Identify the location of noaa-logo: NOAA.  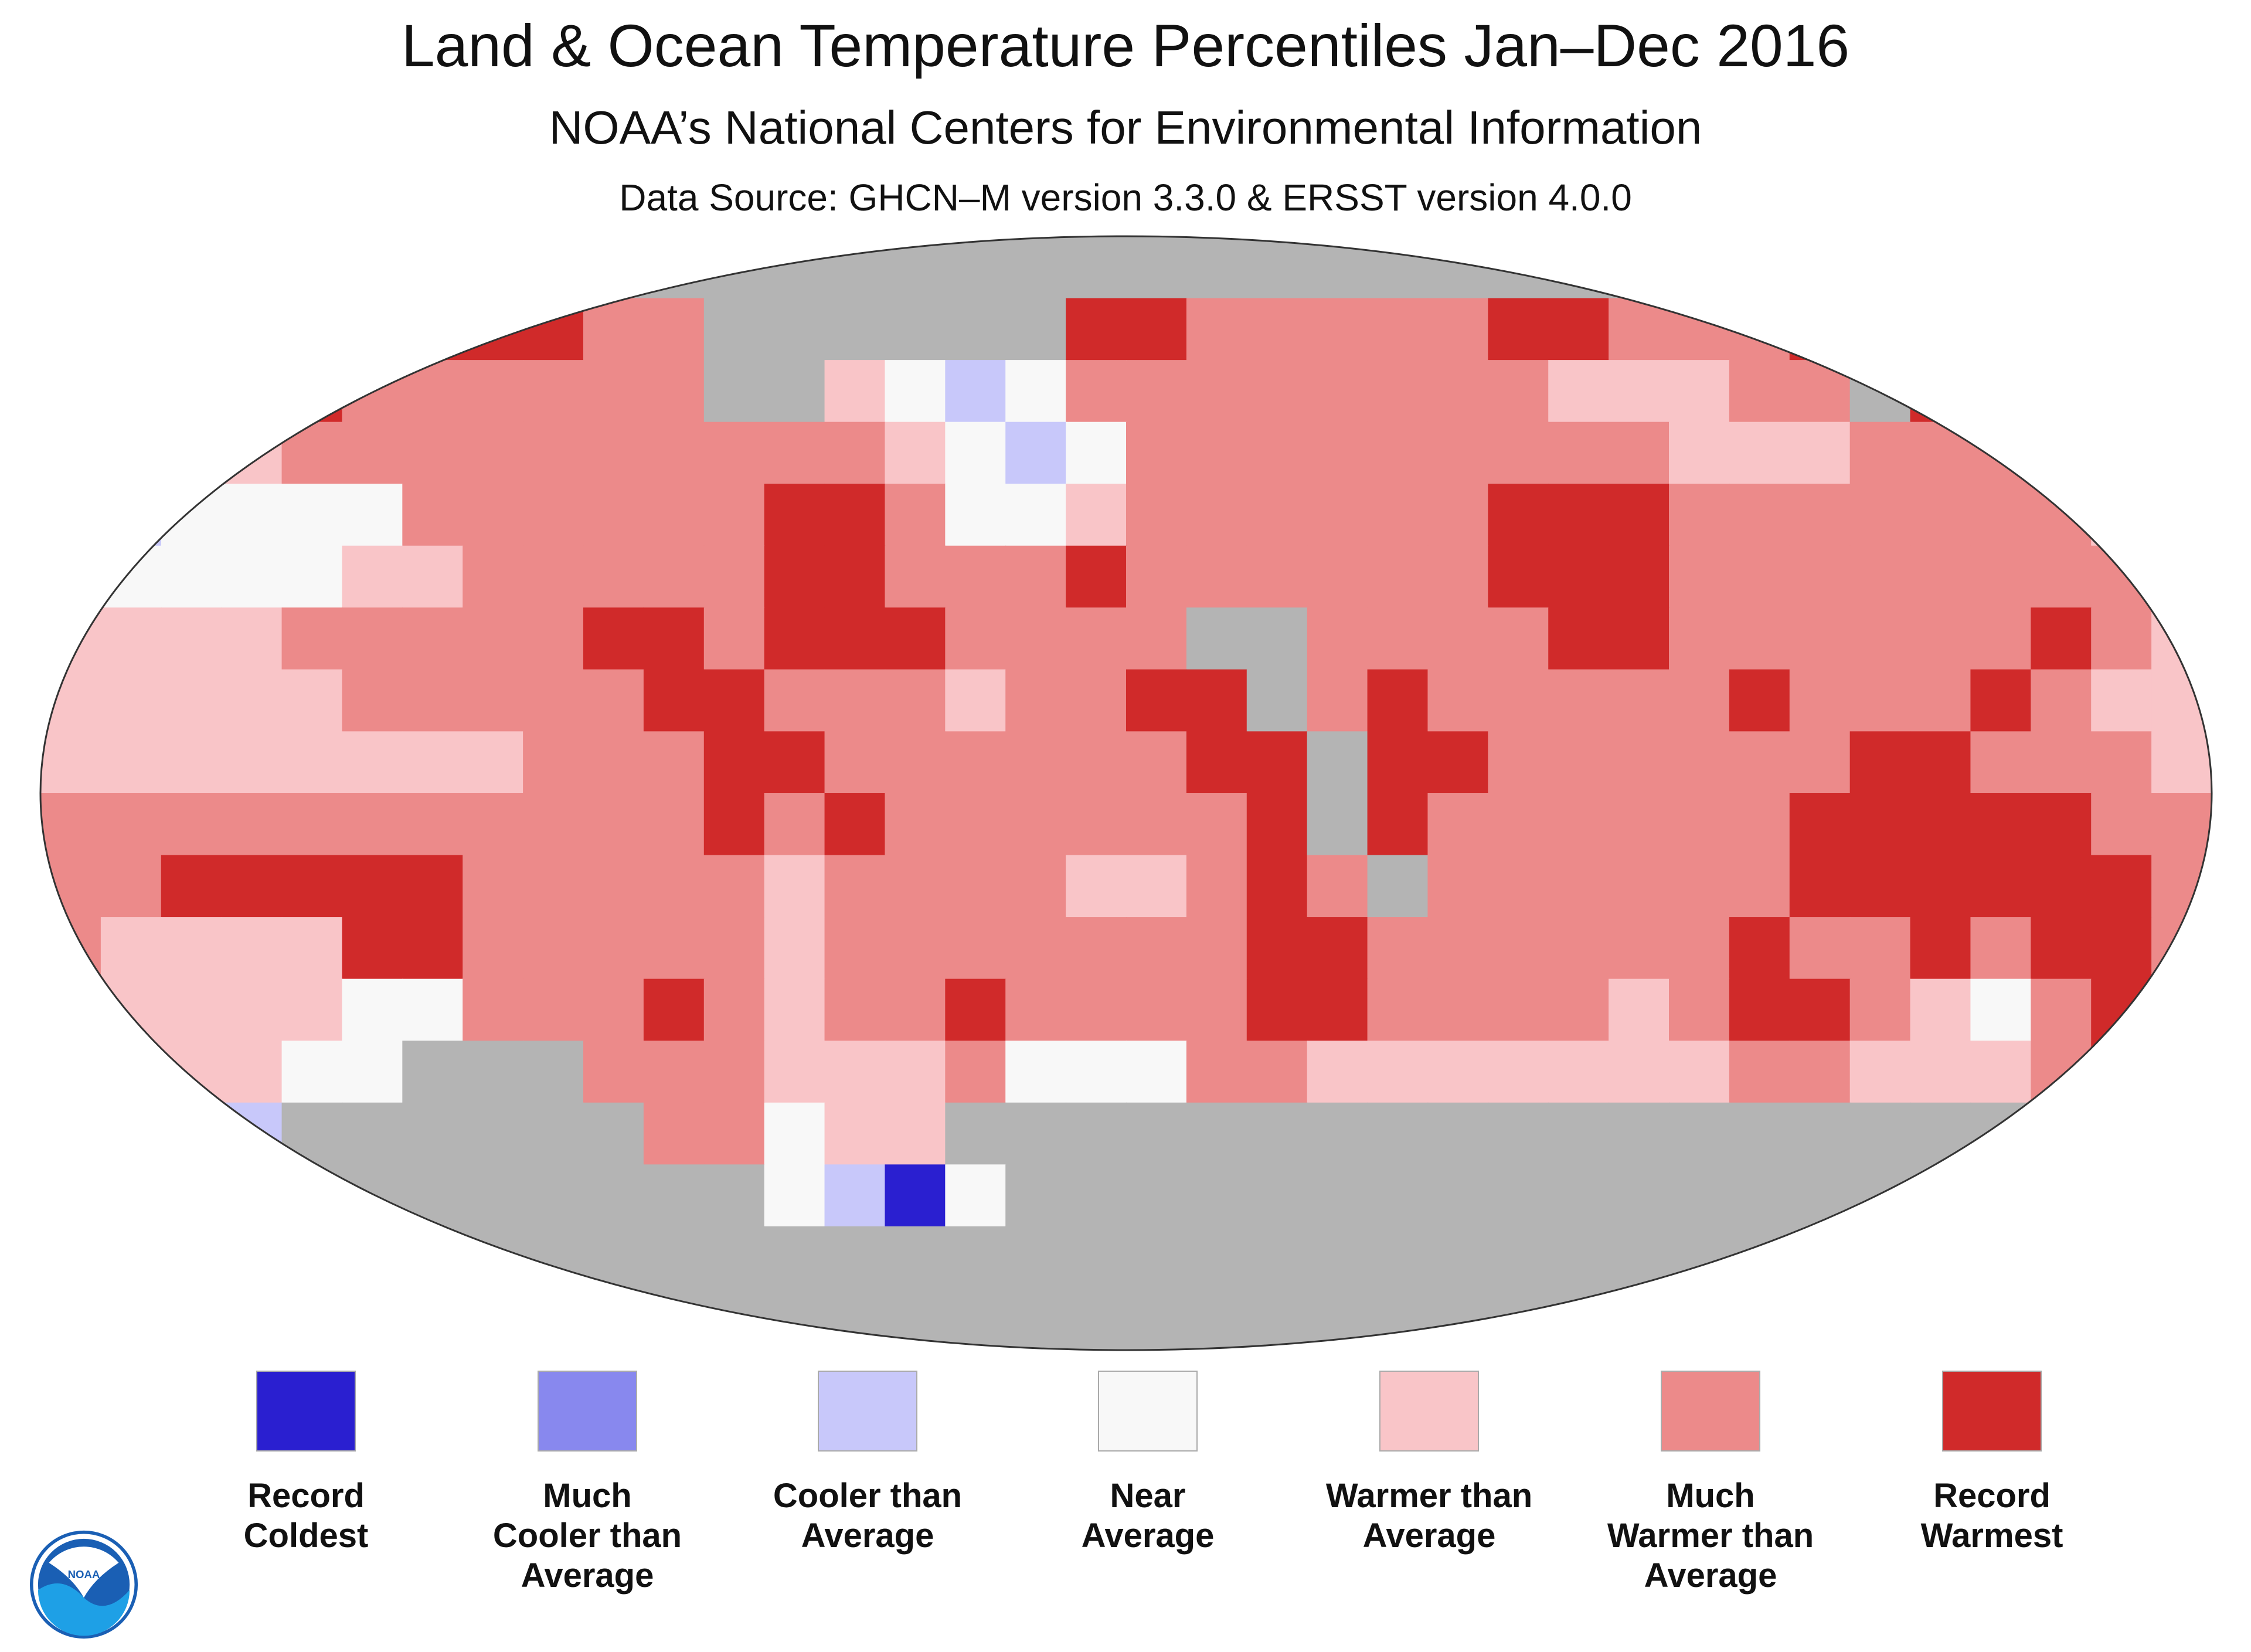
(83, 1584).